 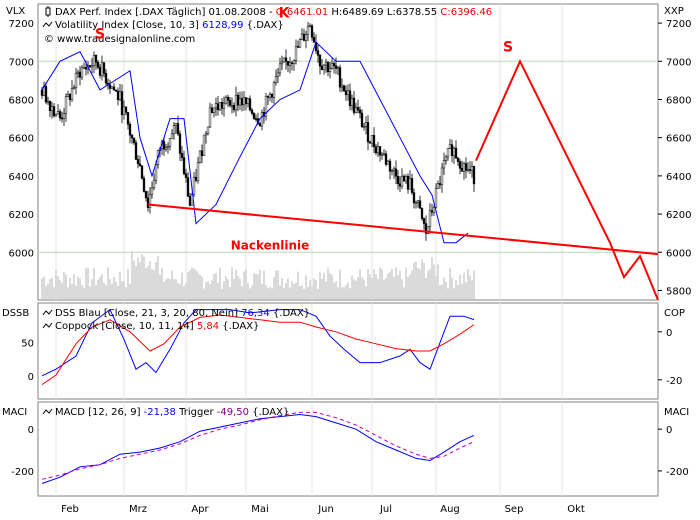 I want to click on macd-left-tick-label: 0, so click(x=31, y=430).